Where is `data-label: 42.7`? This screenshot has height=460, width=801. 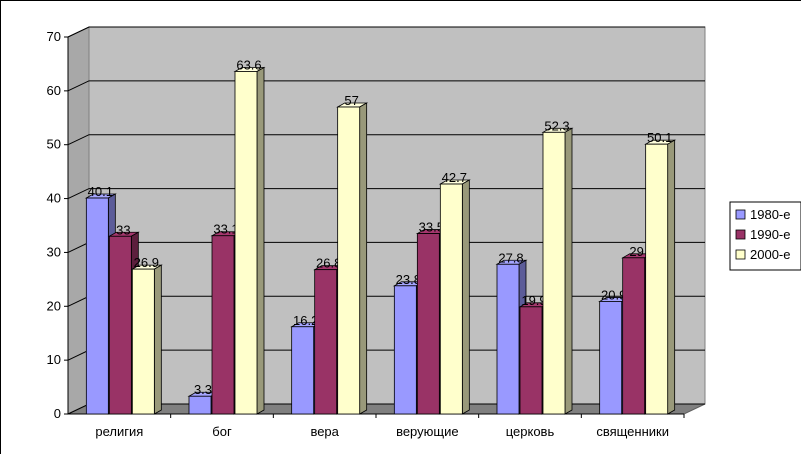
data-label: 42.7 is located at coordinates (454, 177).